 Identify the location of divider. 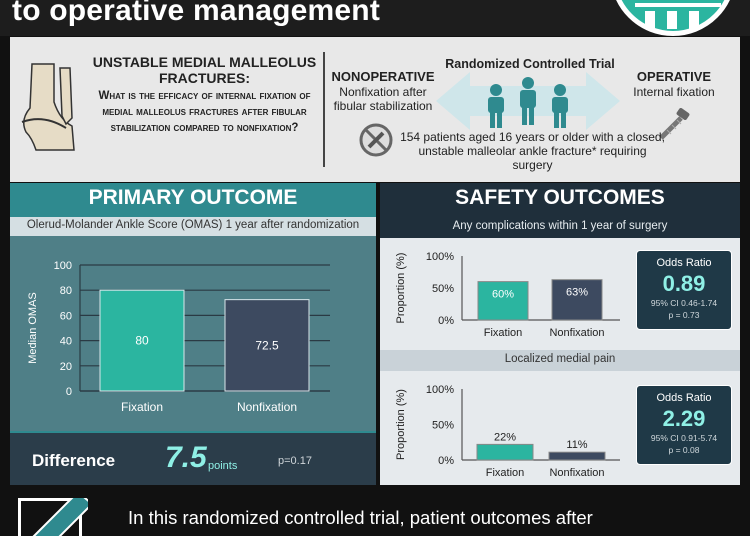
(324, 109).